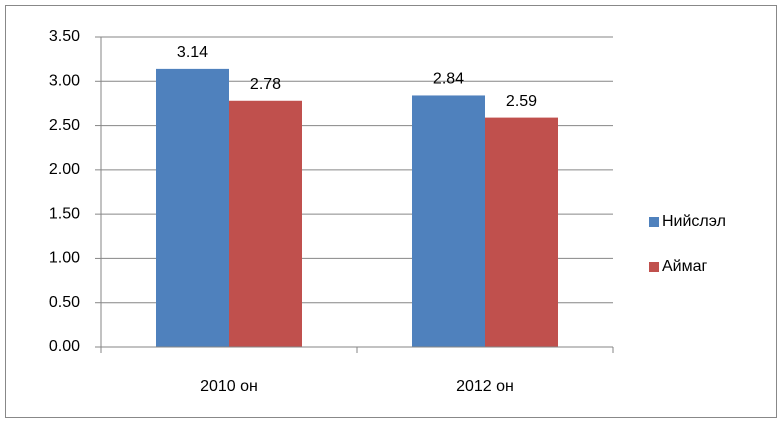 This screenshot has height=423, width=782. I want to click on legend-label: Нийслэл, so click(694, 221).